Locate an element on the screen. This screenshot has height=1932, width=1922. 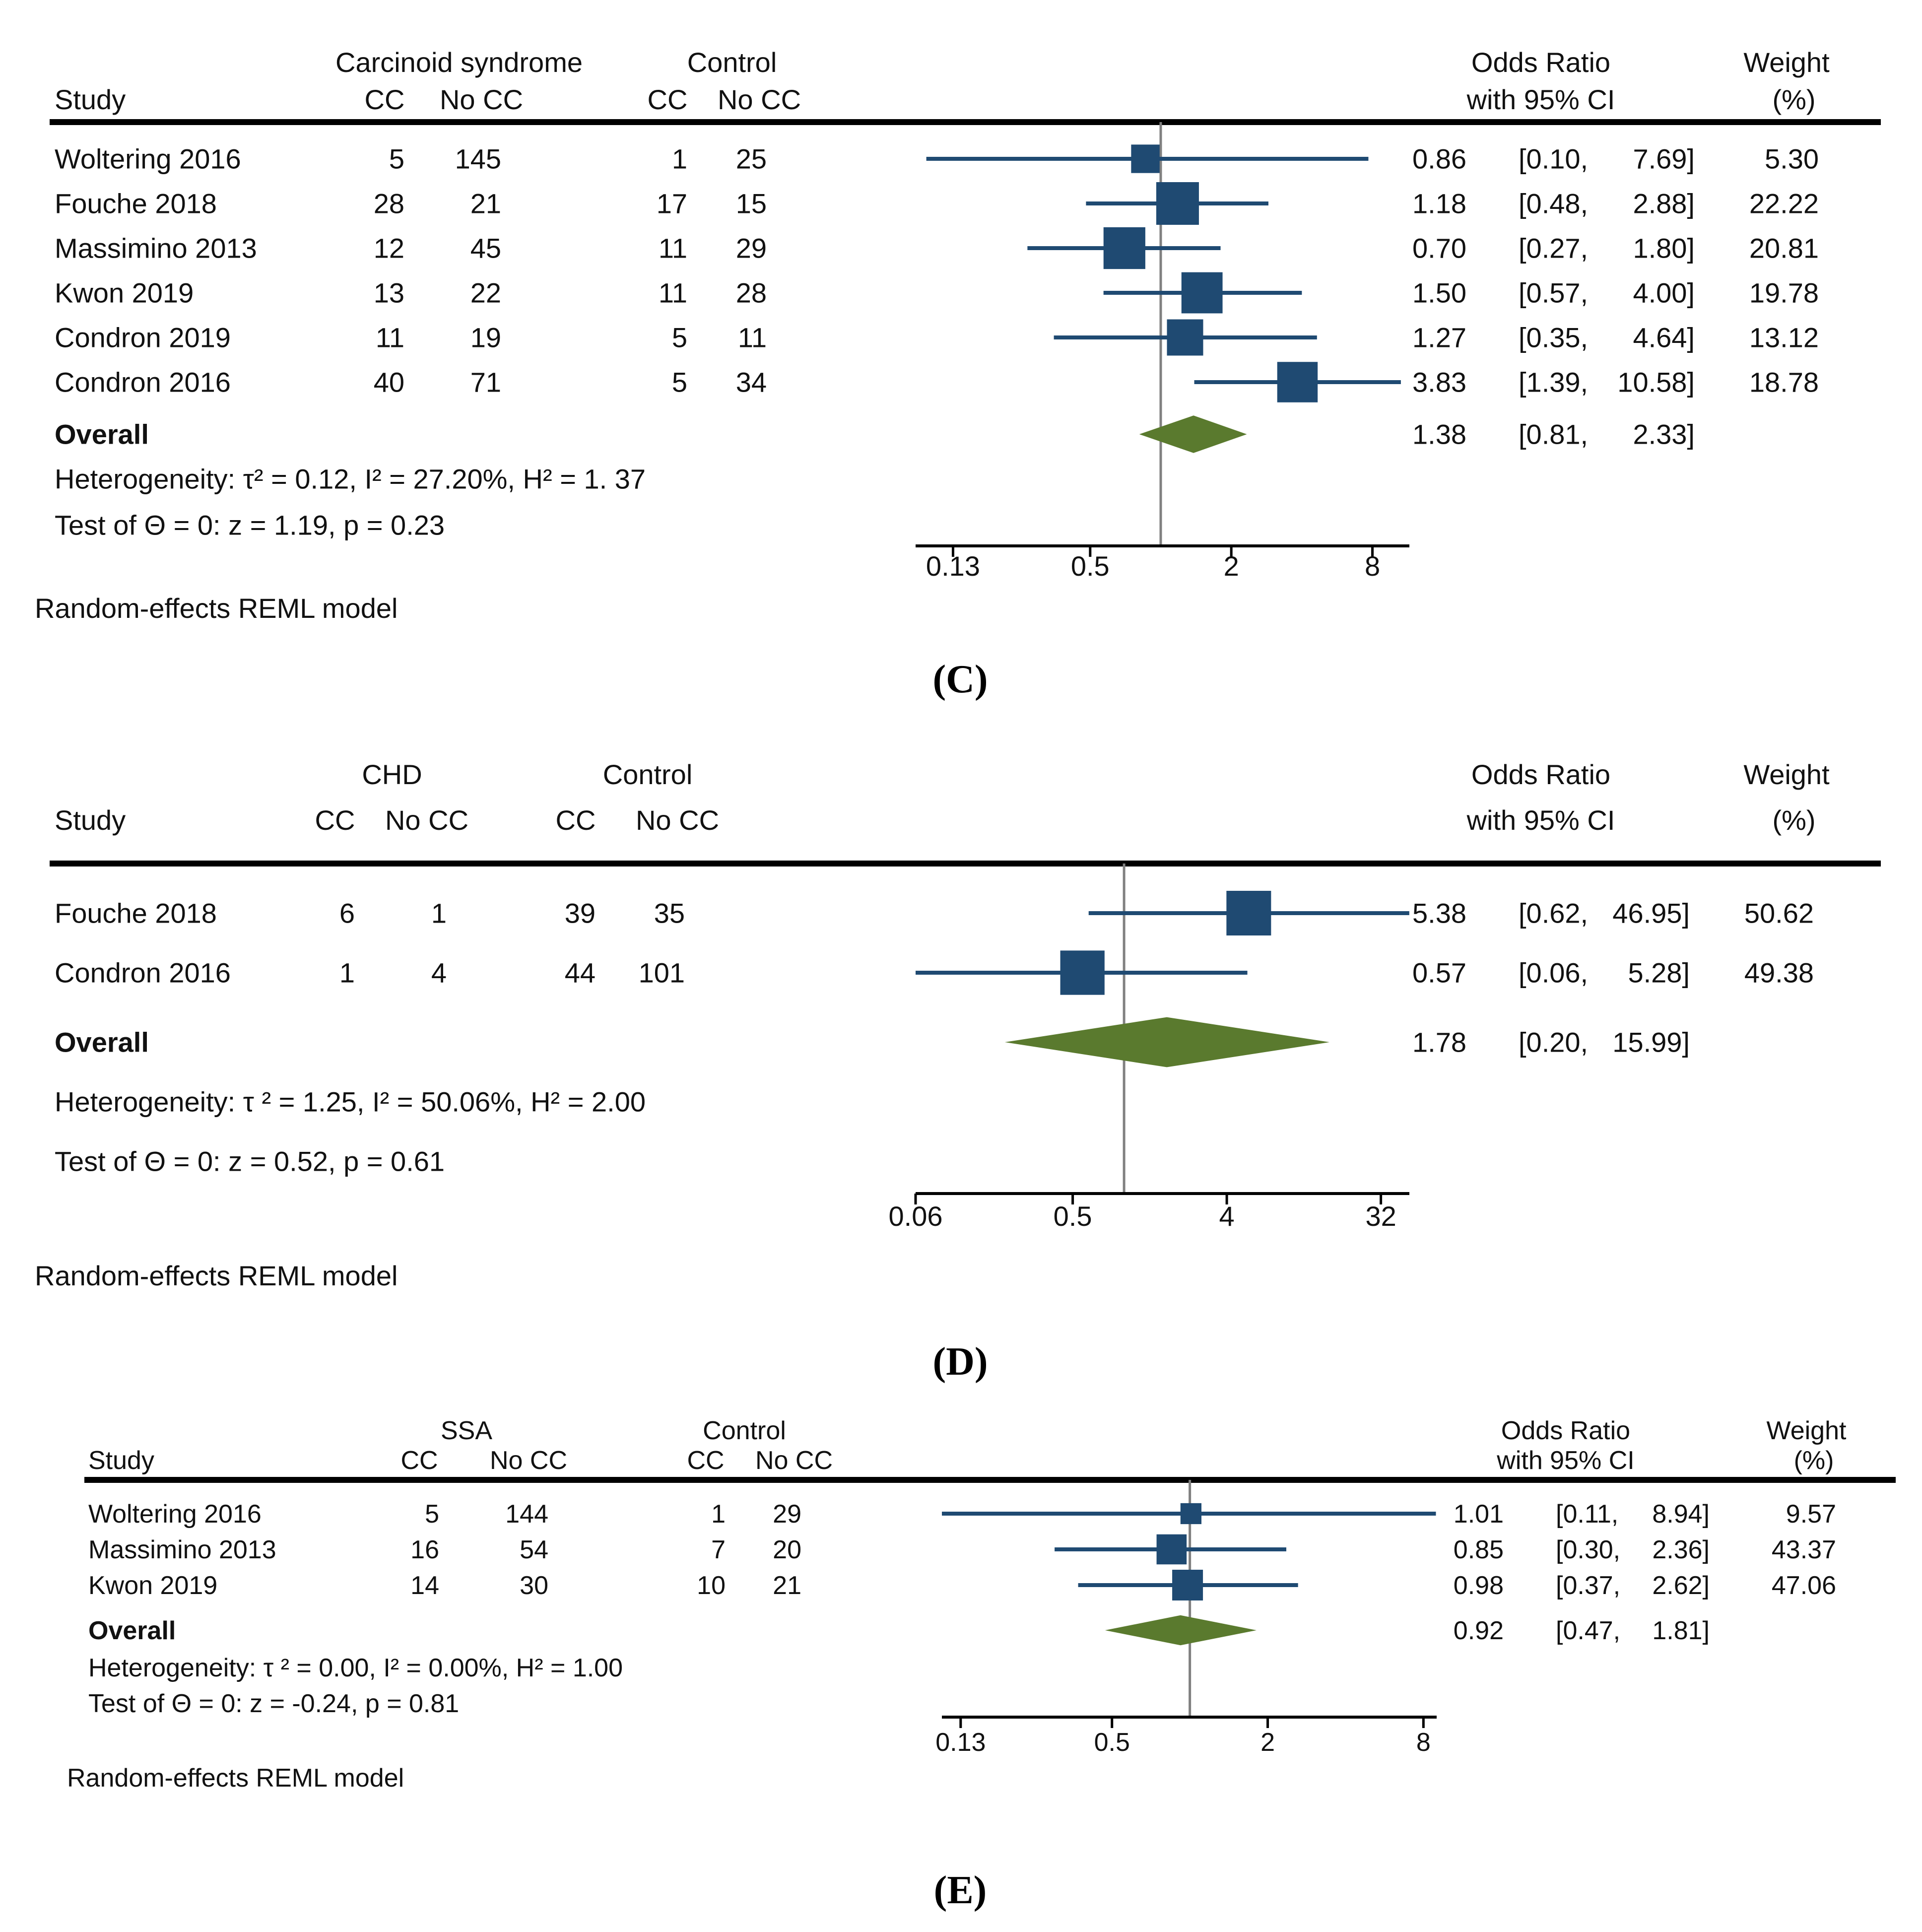
ci-lower-value: [0.06, is located at coordinates (1553, 973).